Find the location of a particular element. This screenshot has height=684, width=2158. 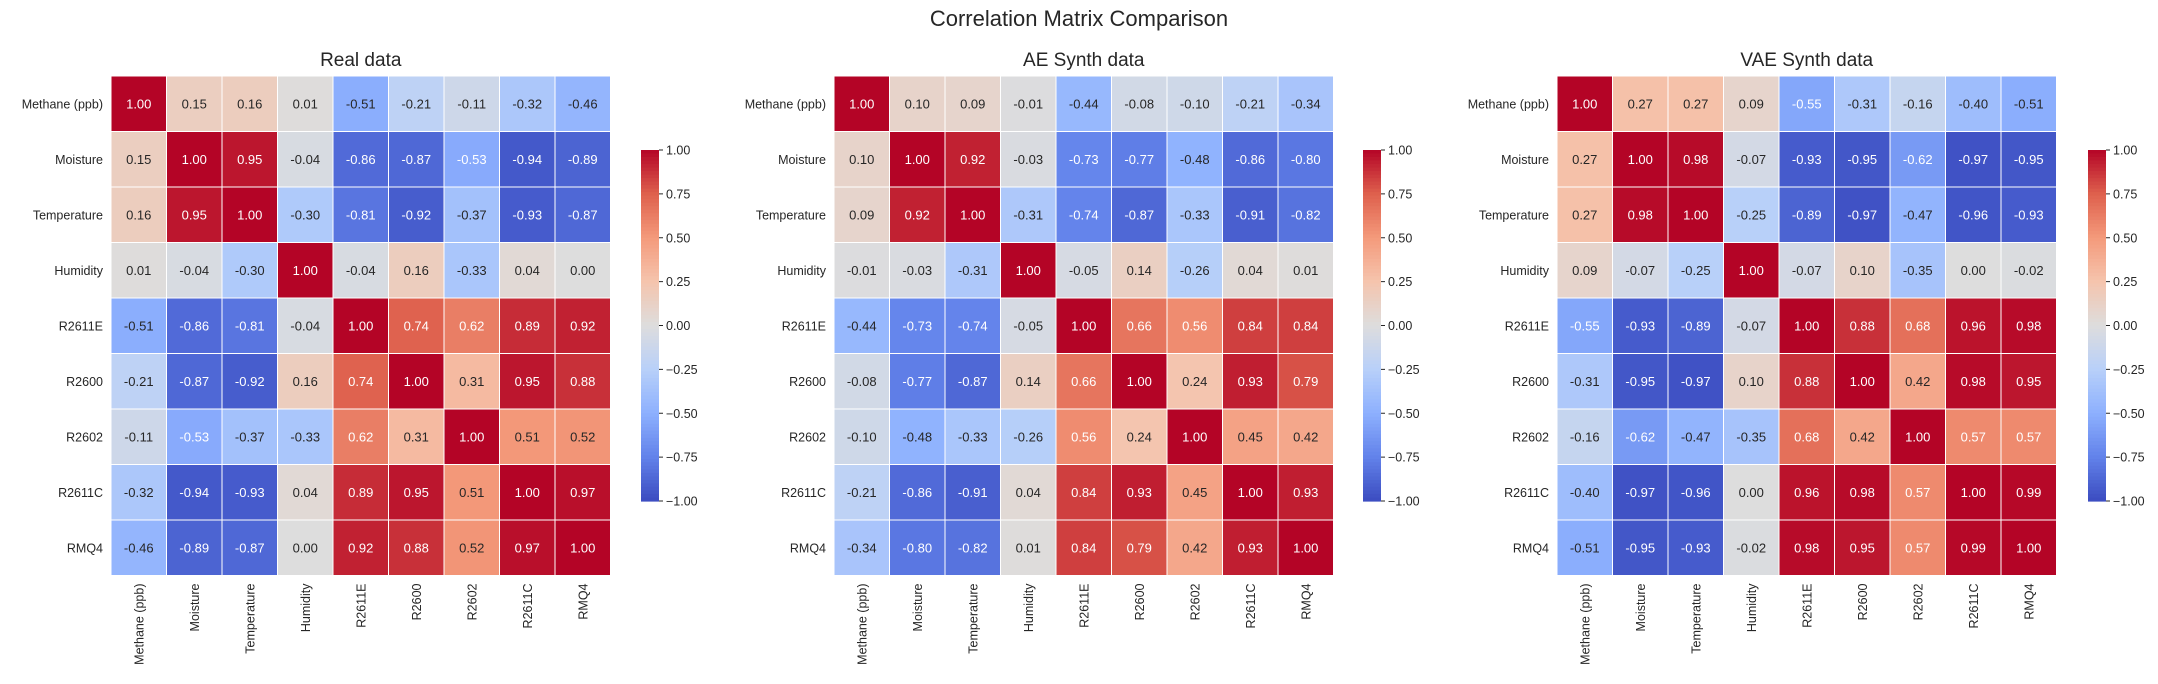

cell-value-label: 0.66 is located at coordinates (1083, 381).